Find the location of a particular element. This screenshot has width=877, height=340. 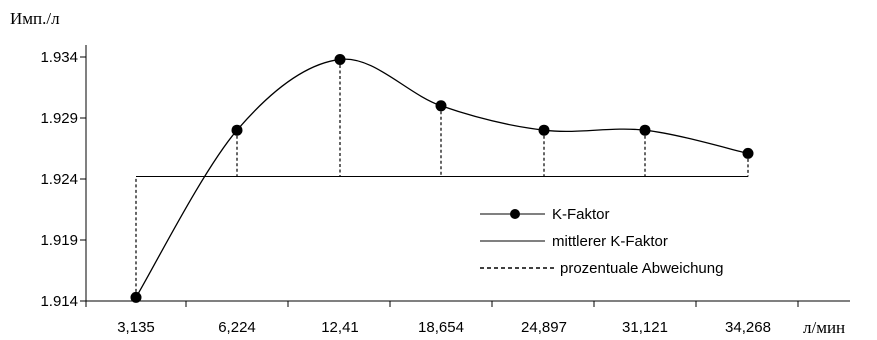

y-tick-label: 1.919 is located at coordinates (59, 240).